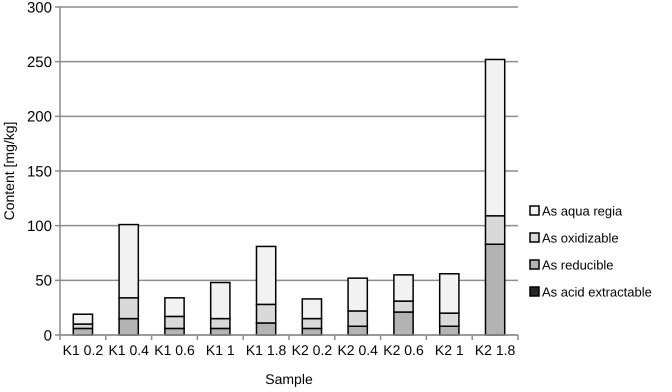 The image size is (672, 392). I want to click on x-tick-label: K1 0.2, so click(83, 350).